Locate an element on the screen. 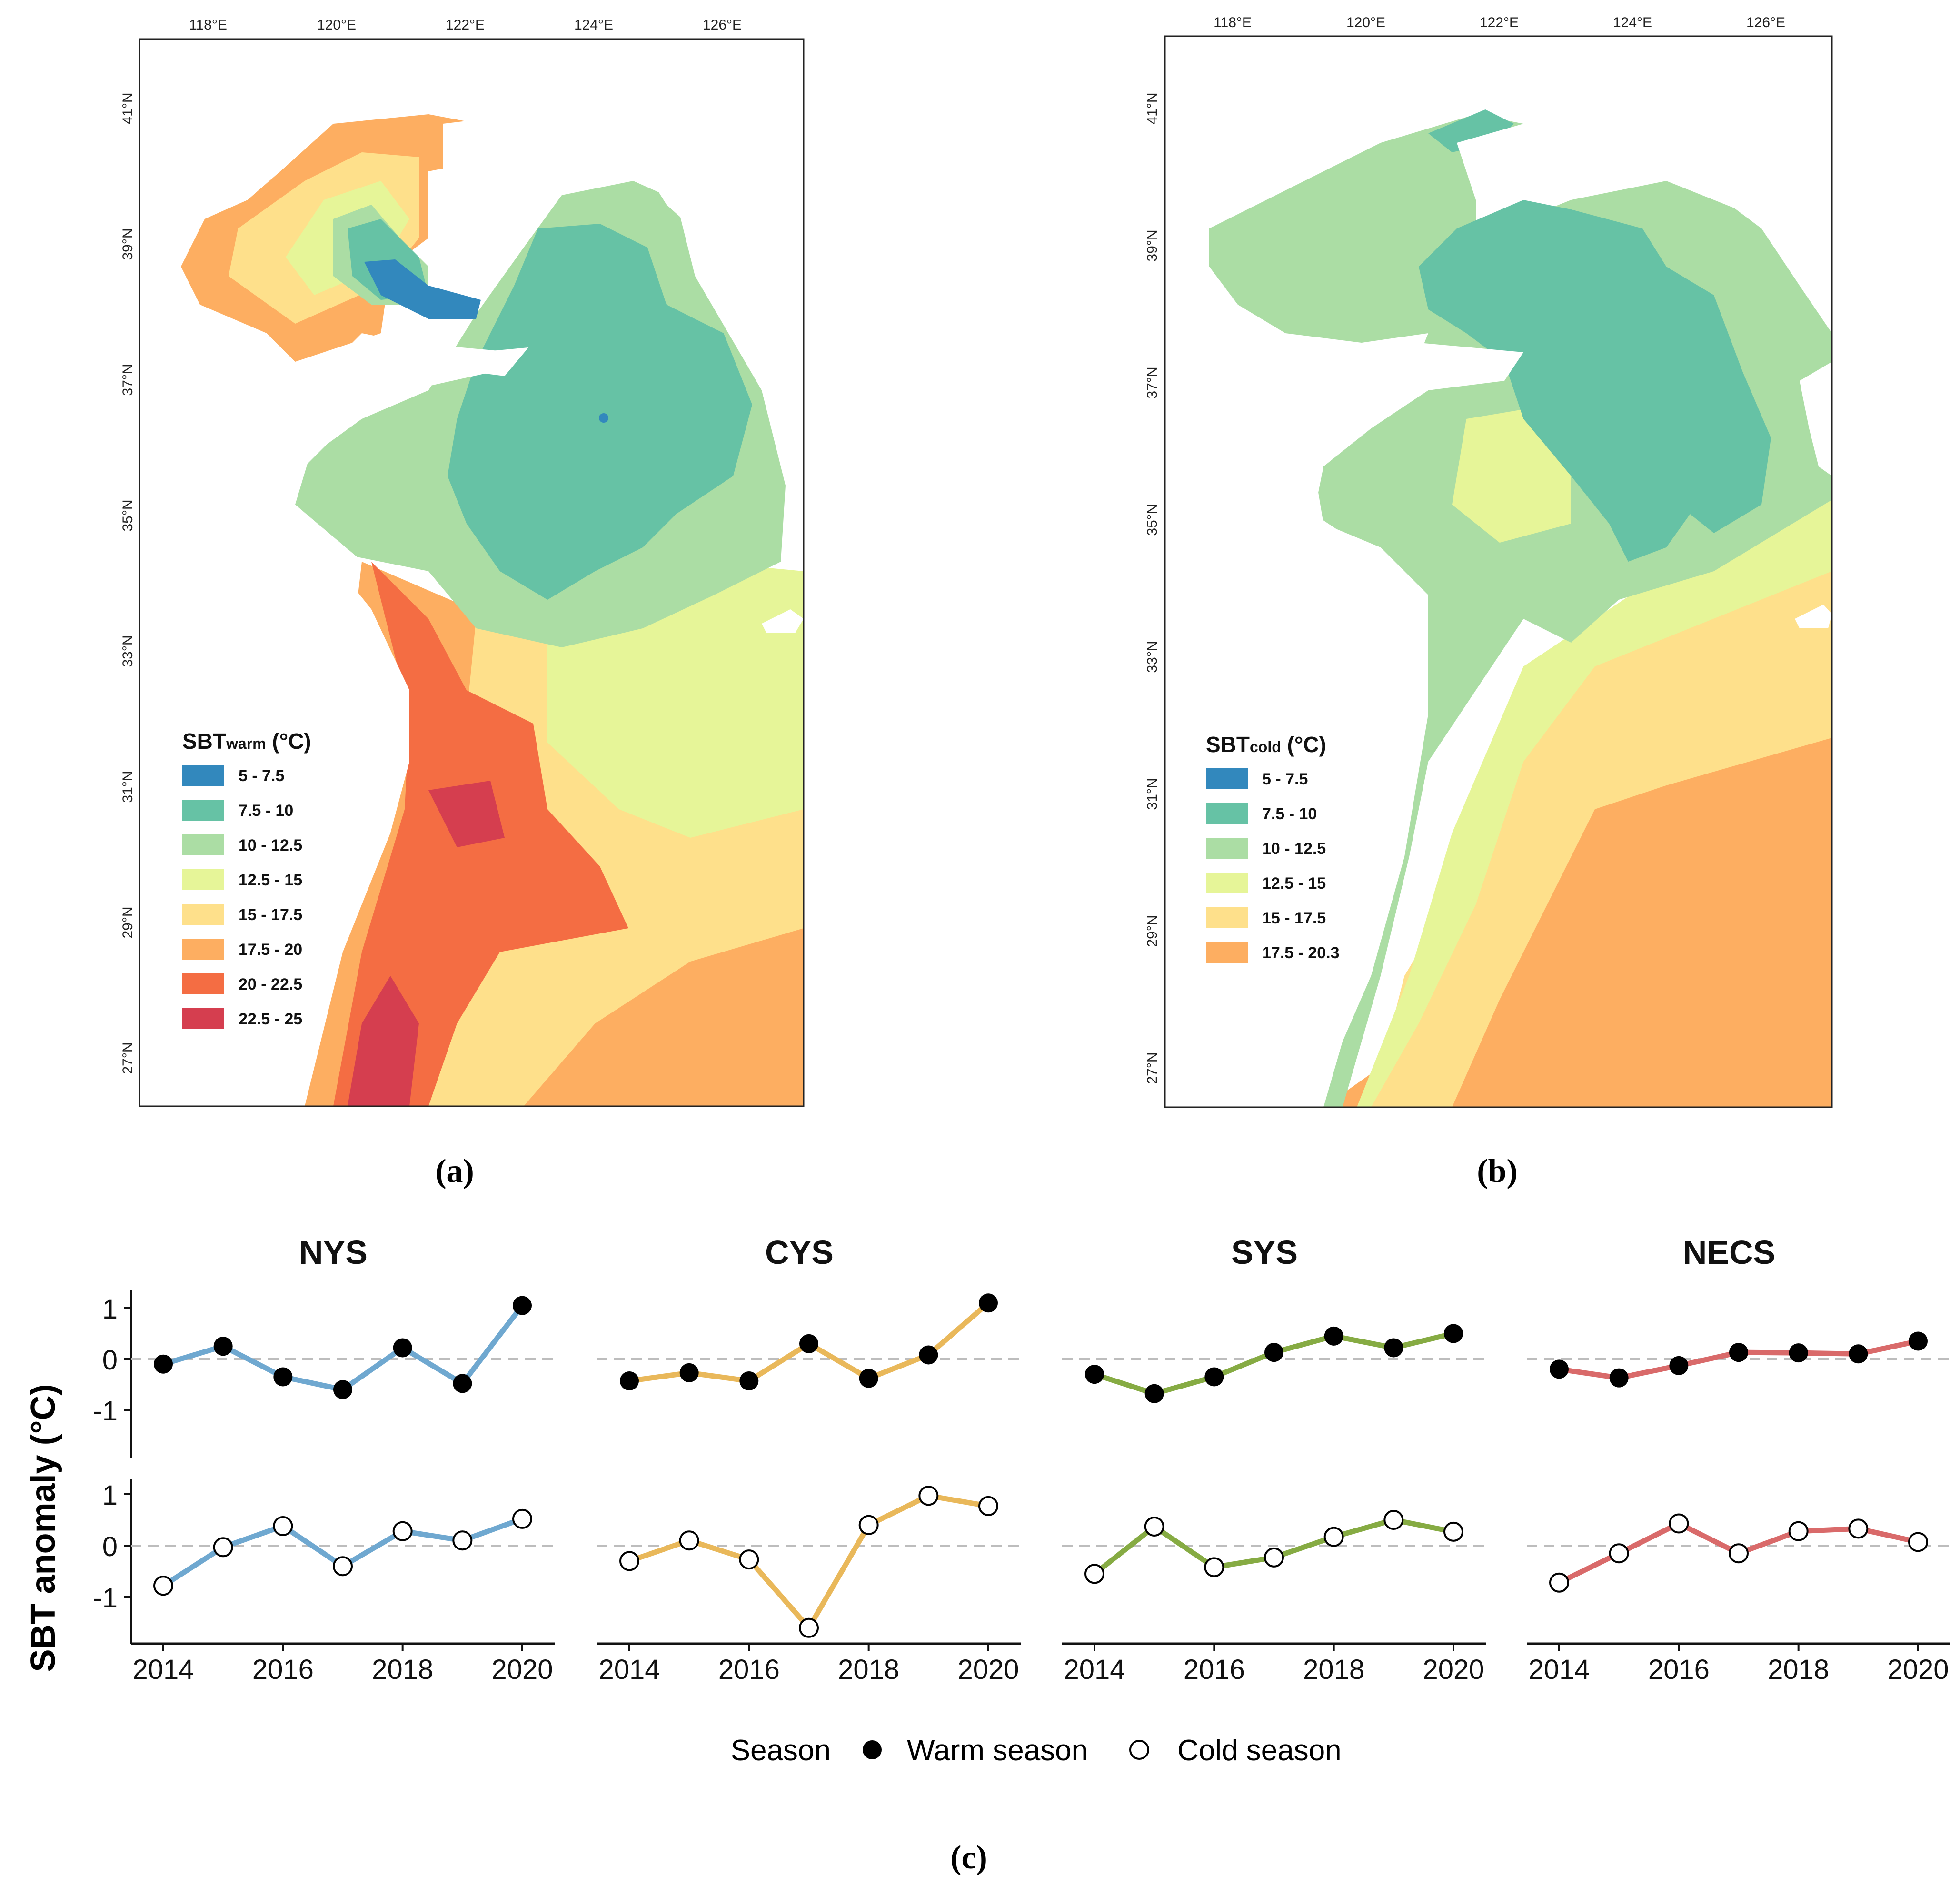 Image resolution: width=1960 pixels, height=1885 pixels. lon-label: 118°E is located at coordinates (1233, 22).